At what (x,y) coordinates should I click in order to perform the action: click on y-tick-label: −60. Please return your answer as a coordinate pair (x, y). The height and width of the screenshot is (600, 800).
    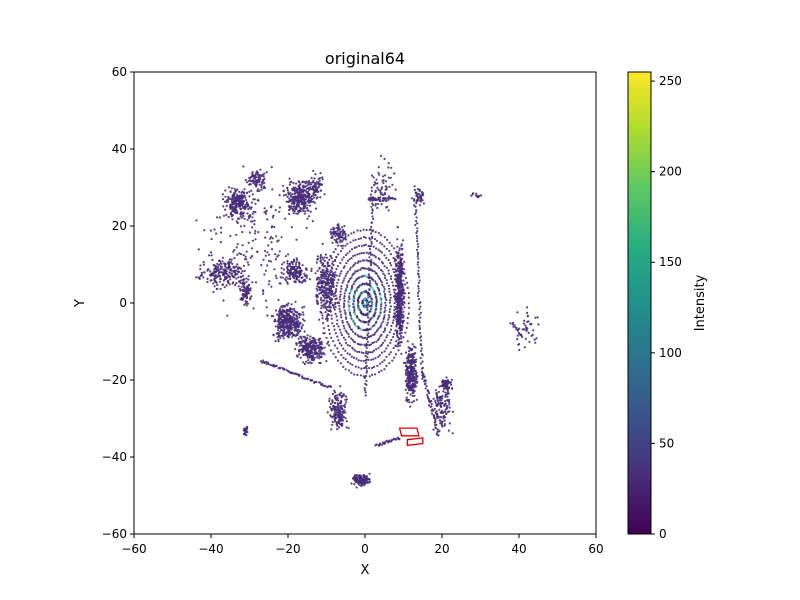
    Looking at the image, I should click on (114, 534).